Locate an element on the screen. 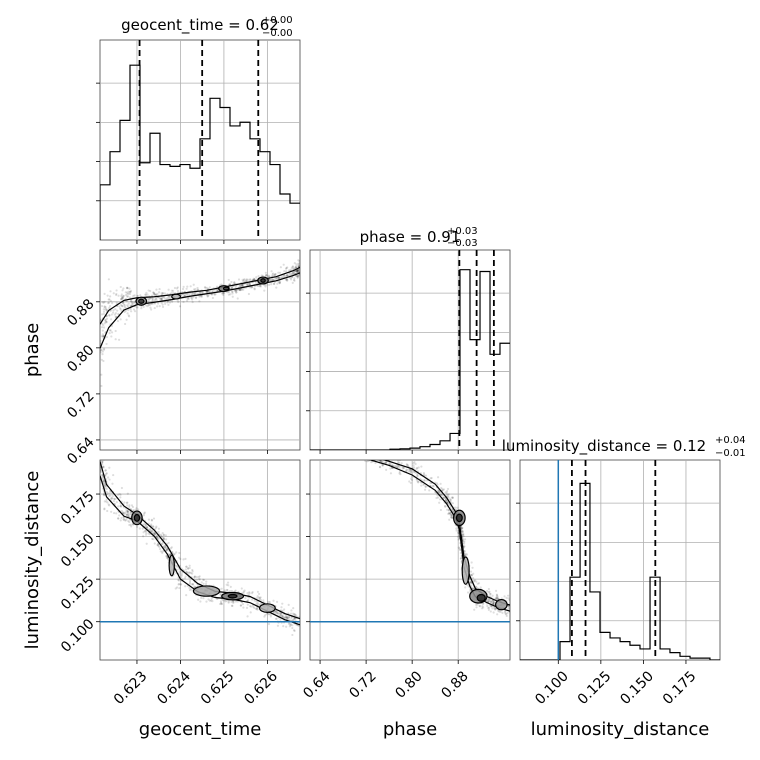 This screenshot has width=760, height=760. y-tick-label: 0.64 is located at coordinates (80, 450).